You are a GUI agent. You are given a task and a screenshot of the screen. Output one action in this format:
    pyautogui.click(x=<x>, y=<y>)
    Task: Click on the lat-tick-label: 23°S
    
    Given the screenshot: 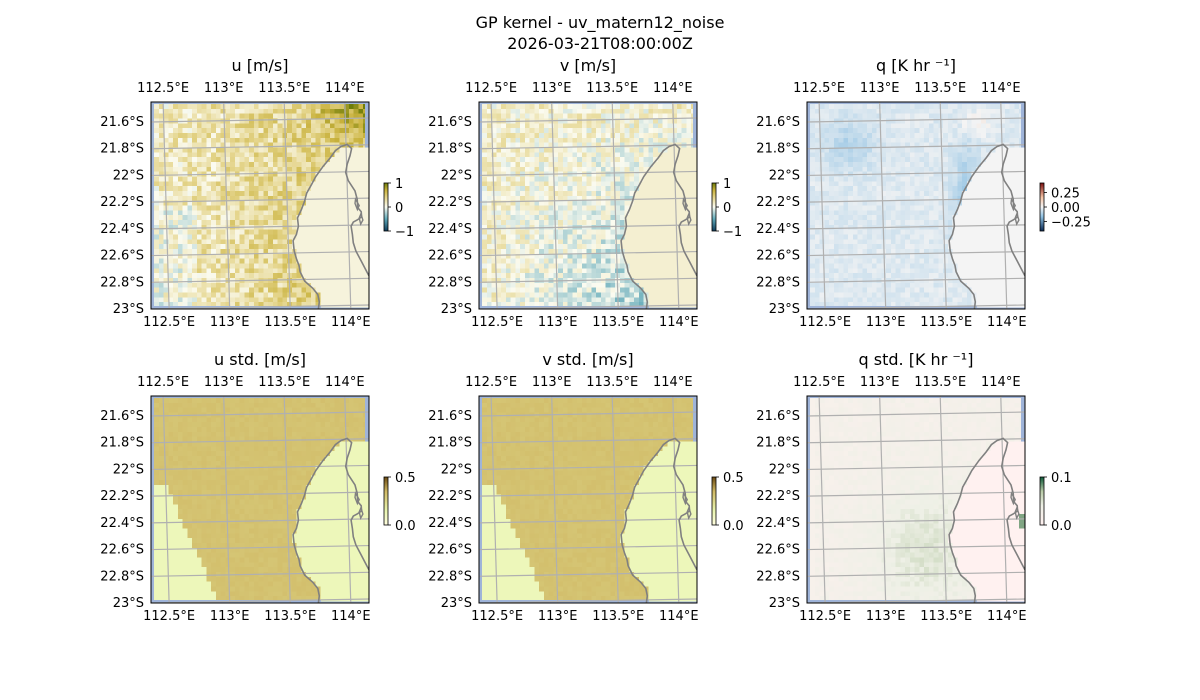 What is the action you would take?
    pyautogui.click(x=456, y=309)
    